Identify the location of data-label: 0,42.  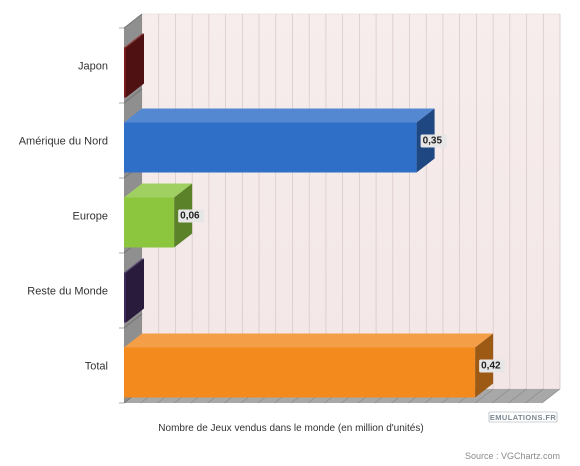
(492, 366).